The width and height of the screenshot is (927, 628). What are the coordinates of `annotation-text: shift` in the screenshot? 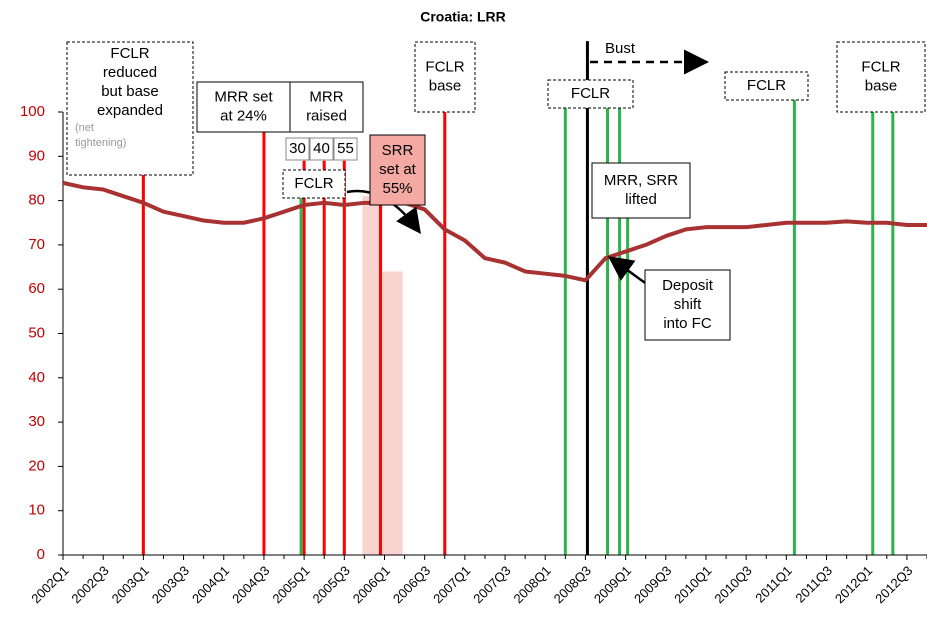 It's located at (688, 304).